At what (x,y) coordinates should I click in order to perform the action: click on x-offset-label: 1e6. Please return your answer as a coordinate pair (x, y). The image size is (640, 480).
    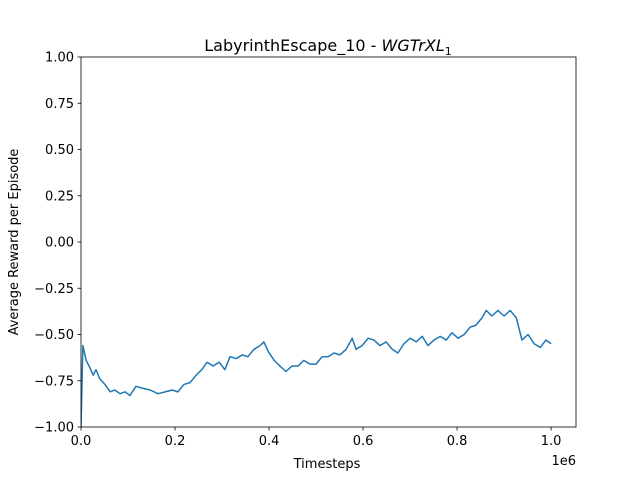
    Looking at the image, I should click on (563, 461).